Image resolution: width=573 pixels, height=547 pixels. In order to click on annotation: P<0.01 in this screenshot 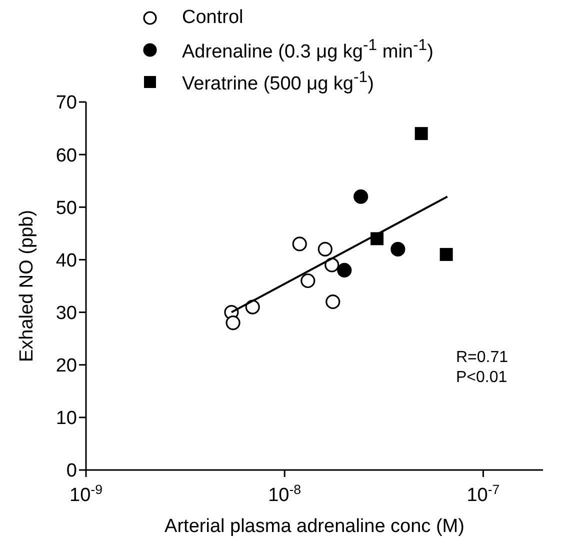, I will do `click(482, 378)`.